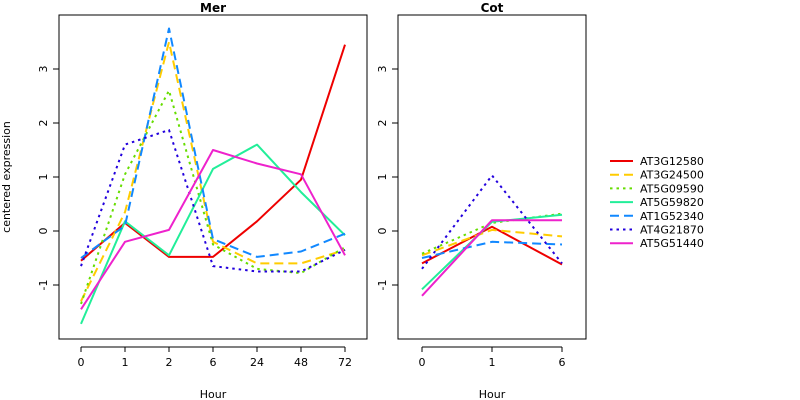  Describe the element at coordinates (301, 362) in the screenshot. I see `x-tick-label: 48` at that location.